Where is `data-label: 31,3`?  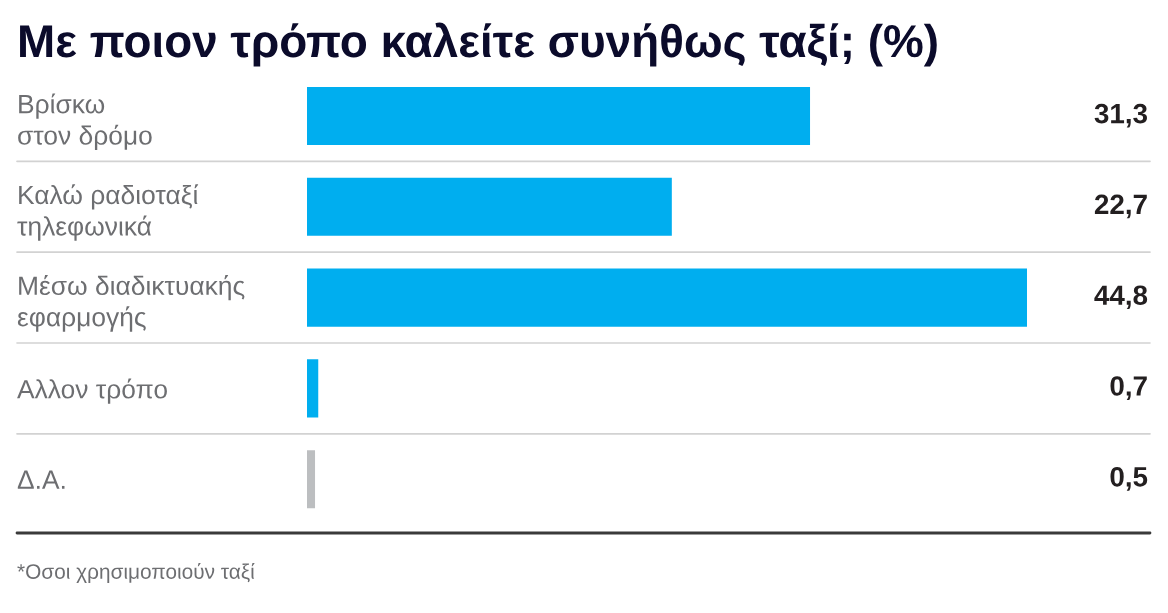
data-label: 31,3 is located at coordinates (1120, 115).